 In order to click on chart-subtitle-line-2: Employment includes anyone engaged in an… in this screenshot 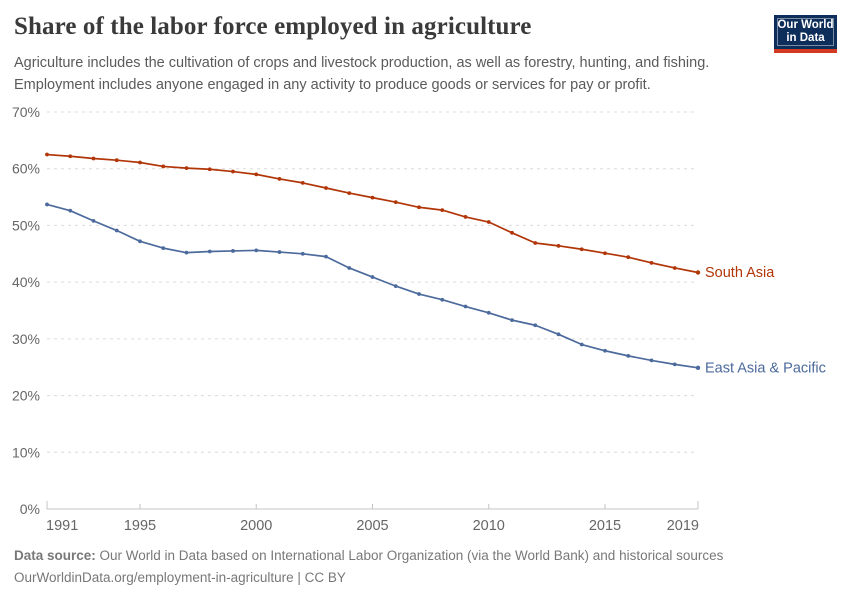, I will do `click(332, 84)`.